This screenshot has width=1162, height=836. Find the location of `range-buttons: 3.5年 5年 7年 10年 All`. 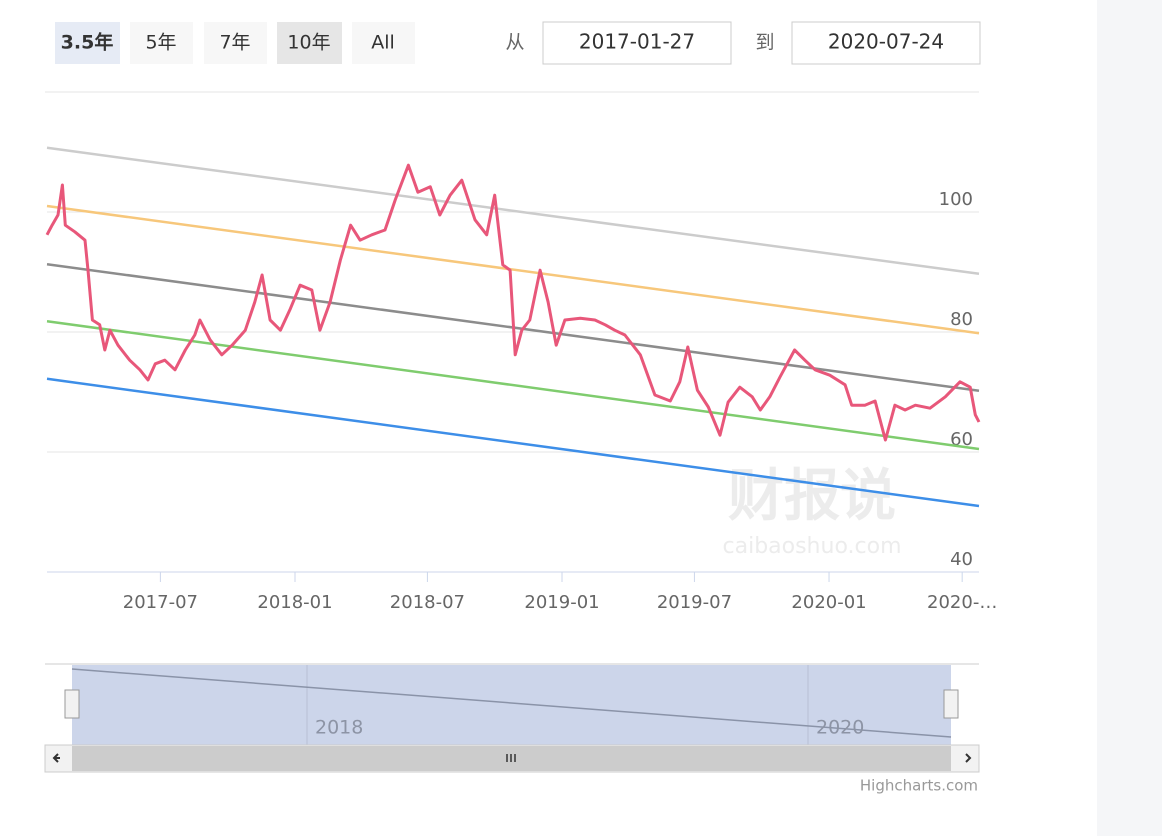

range-buttons: 3.5年 5年 7年 10年 All is located at coordinates (235, 43).